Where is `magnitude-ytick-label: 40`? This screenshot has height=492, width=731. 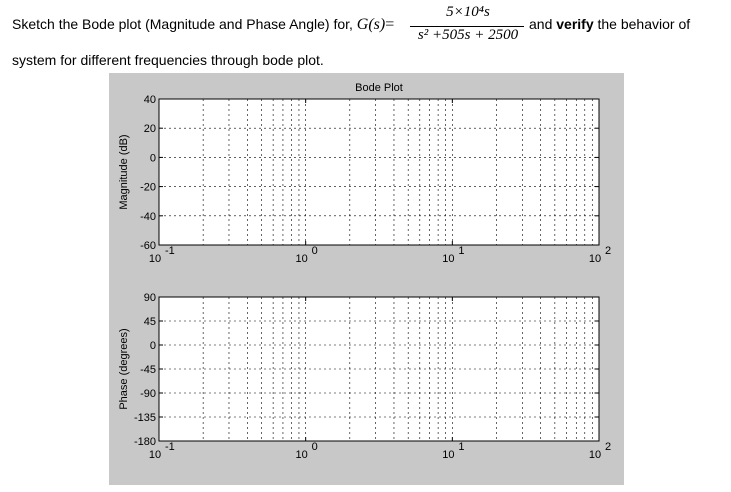 magnitude-ytick-label: 40 is located at coordinates (150, 100).